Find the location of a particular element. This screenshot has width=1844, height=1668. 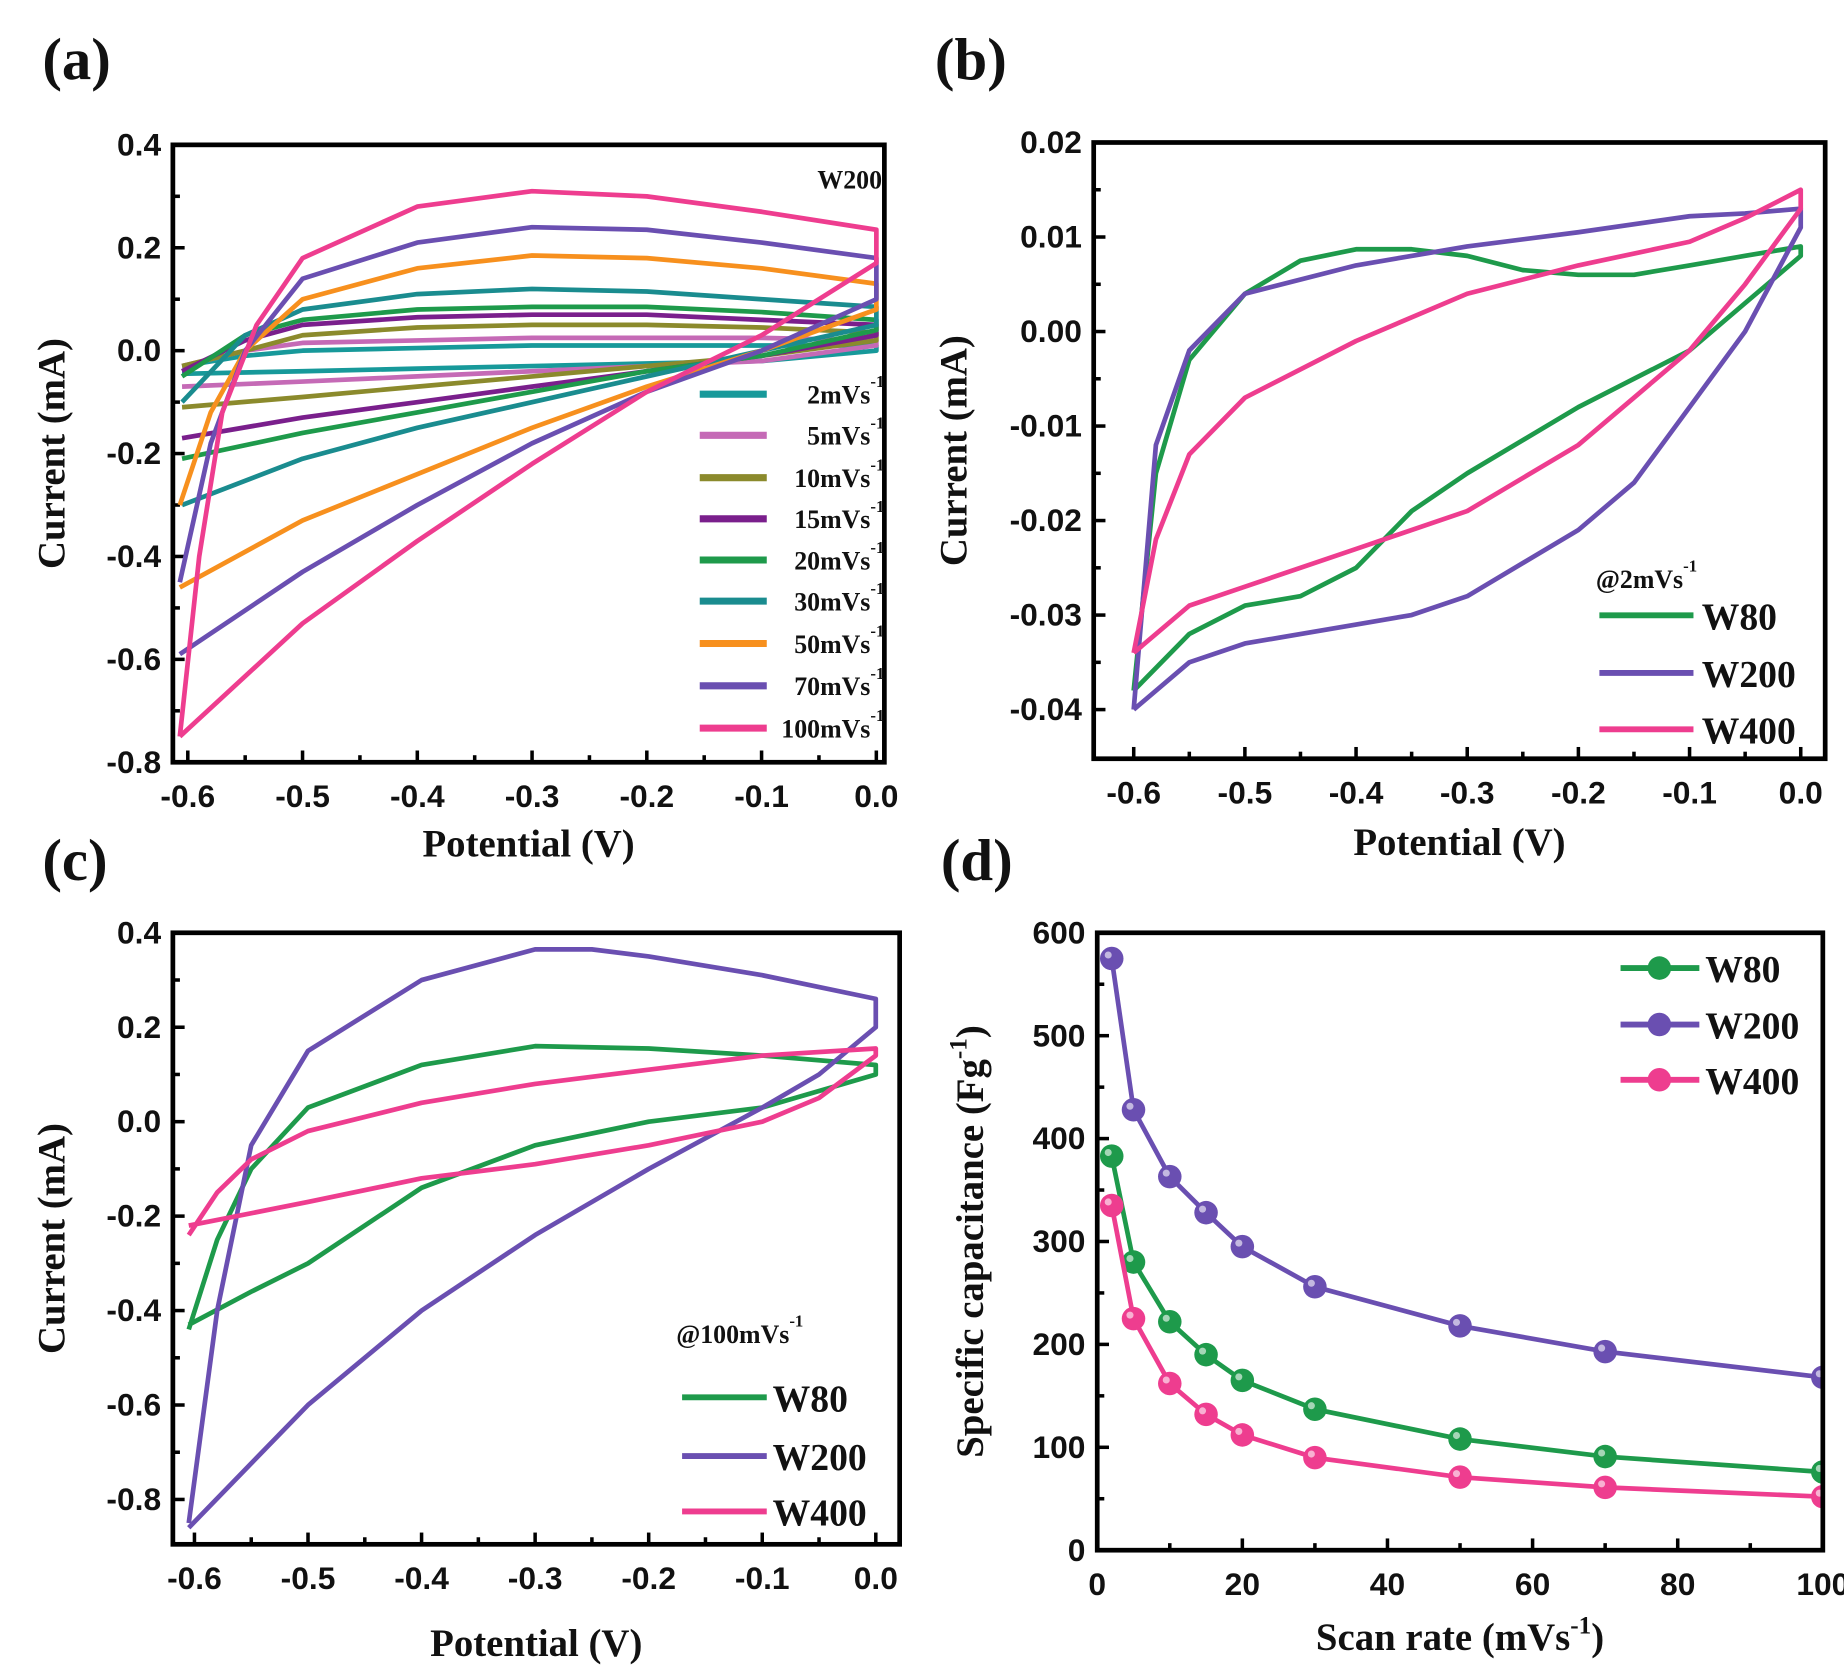

y-axis-title: Specific capacitance (Fg-1) is located at coordinates (969, 1241).